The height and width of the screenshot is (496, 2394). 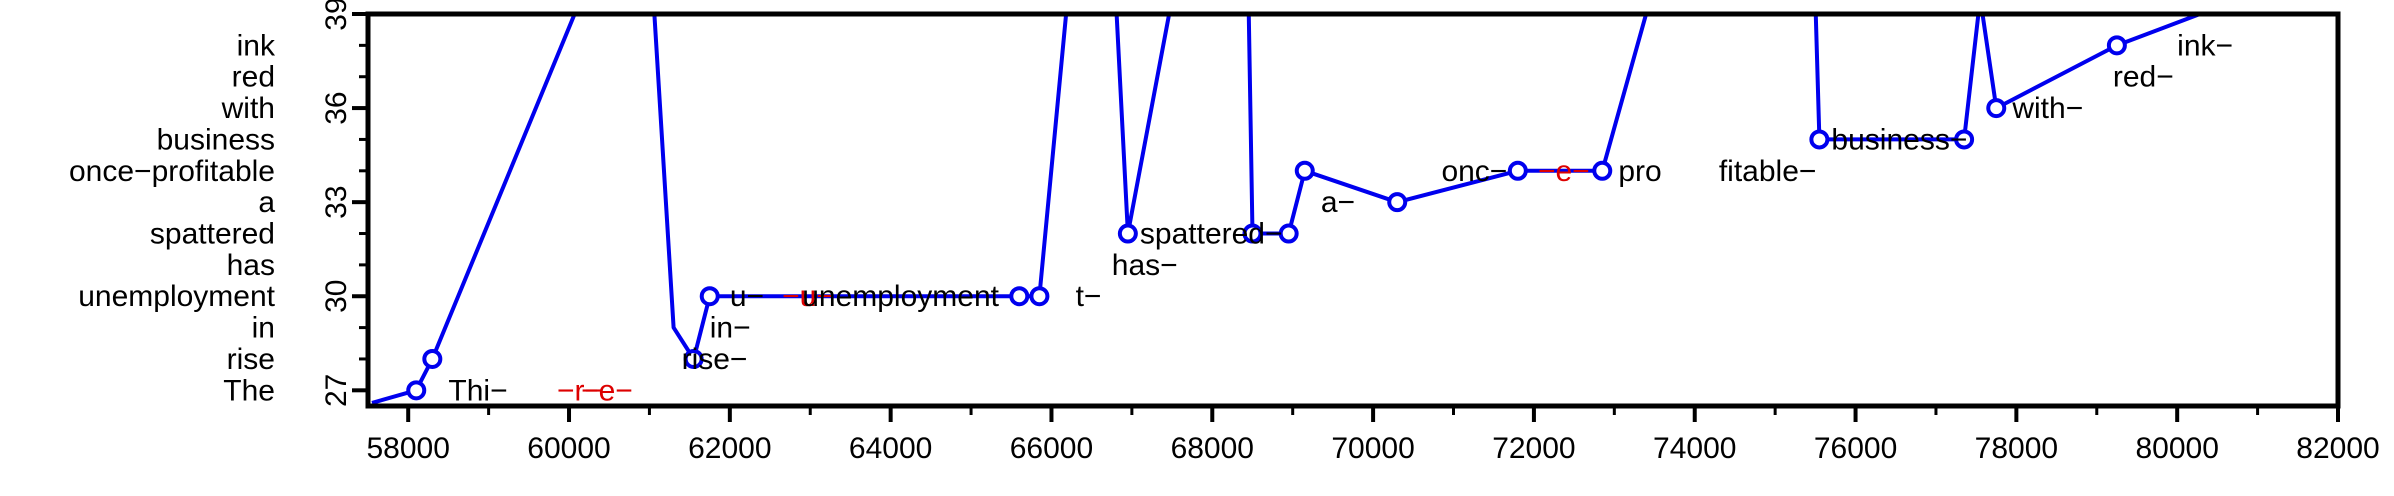 What do you see at coordinates (900, 296) in the screenshot?
I see `overlay-label: unemployment` at bounding box center [900, 296].